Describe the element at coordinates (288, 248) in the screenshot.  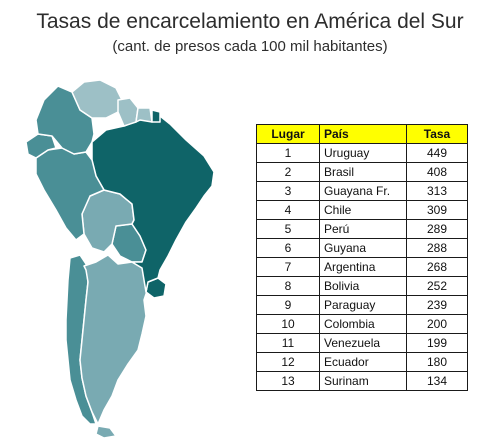
I see `cell-rank: 6` at that location.